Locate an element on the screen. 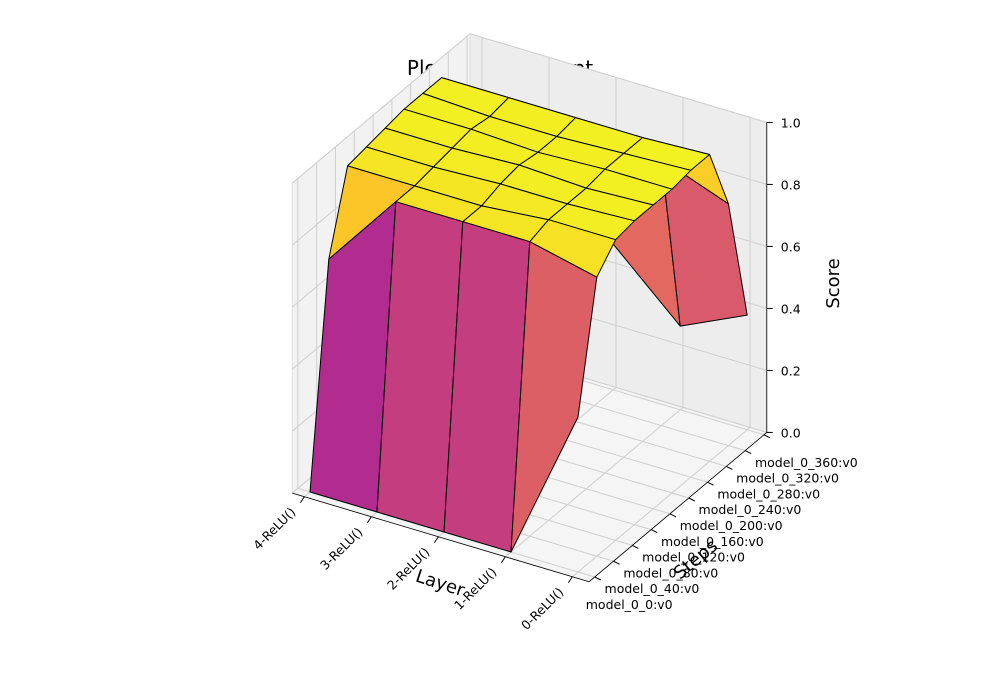 This screenshot has width=1000, height=700. x-tick-label: 0-ReLU() is located at coordinates (542, 608).